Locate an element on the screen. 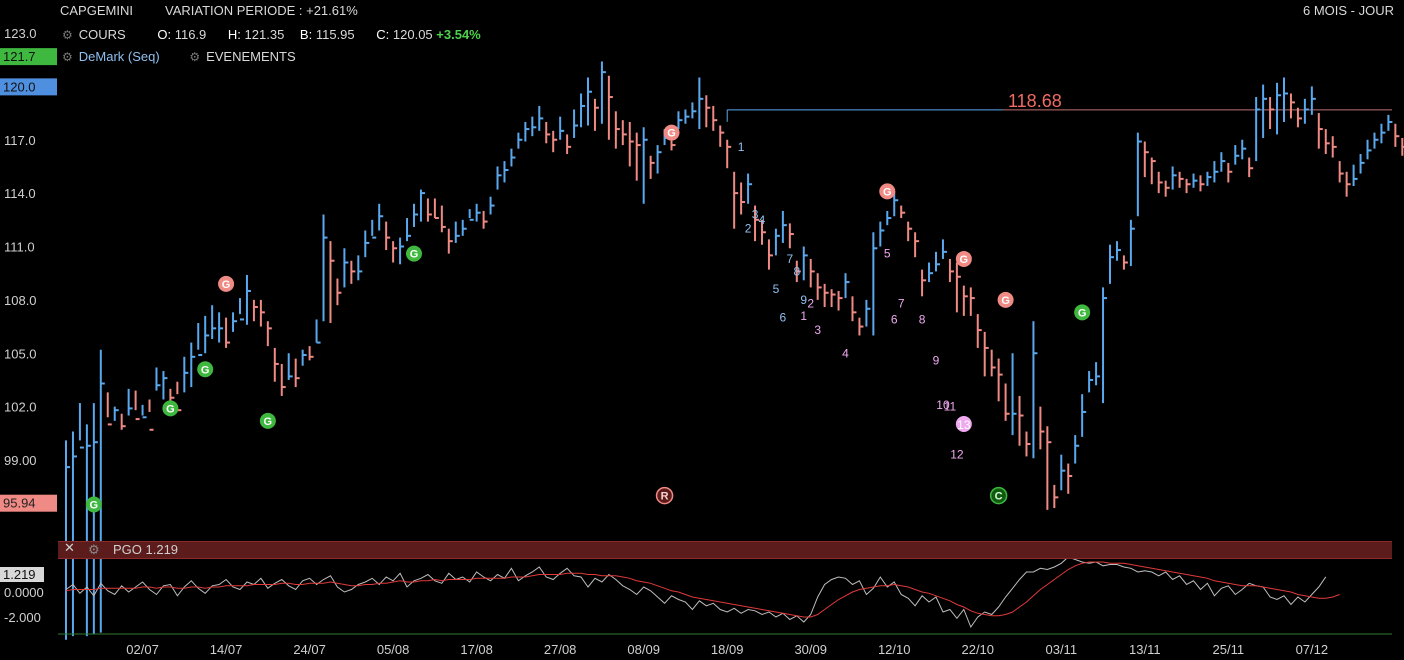  indicator-evenements: EVENEMENTS is located at coordinates (251, 56).